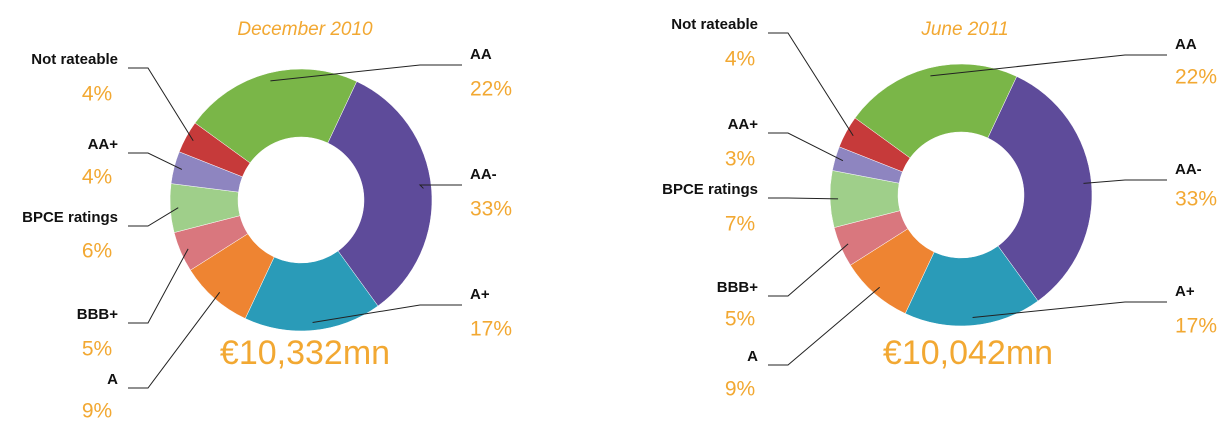 The image size is (1227, 423). I want to click on total-label: €10,332mn, so click(305, 353).